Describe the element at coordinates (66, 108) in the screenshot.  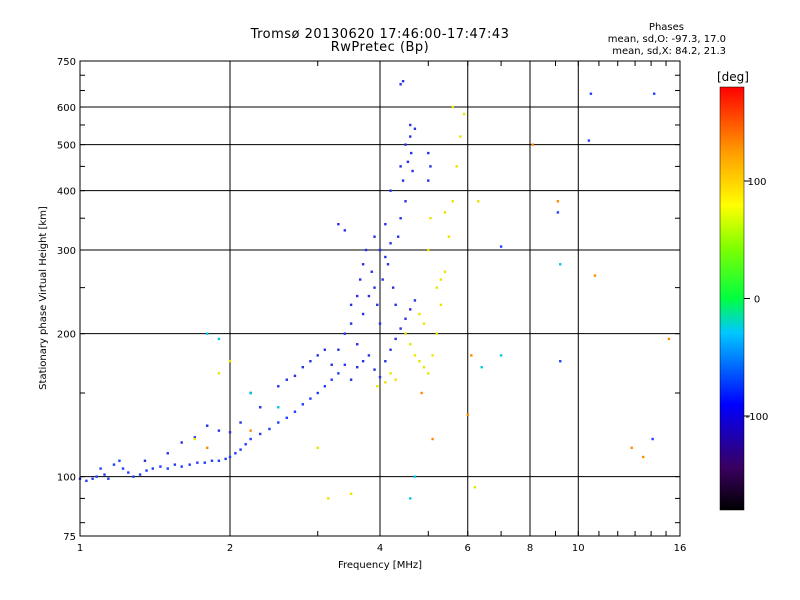
I see `y-tick-label: 600` at that location.